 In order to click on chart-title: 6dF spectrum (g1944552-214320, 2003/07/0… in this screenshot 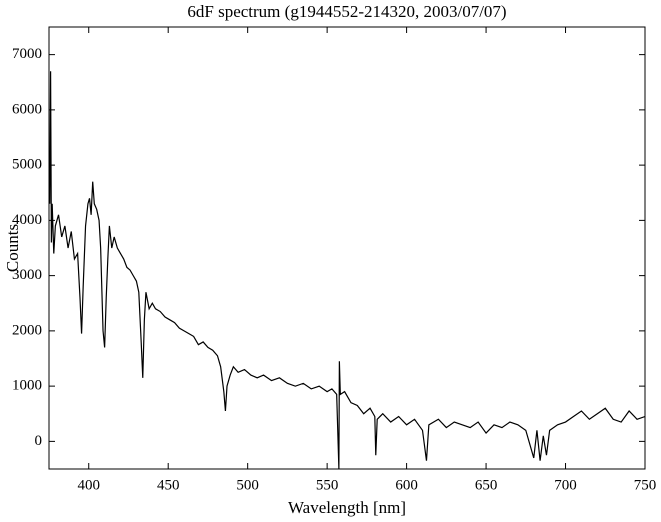, I will do `click(346, 11)`.